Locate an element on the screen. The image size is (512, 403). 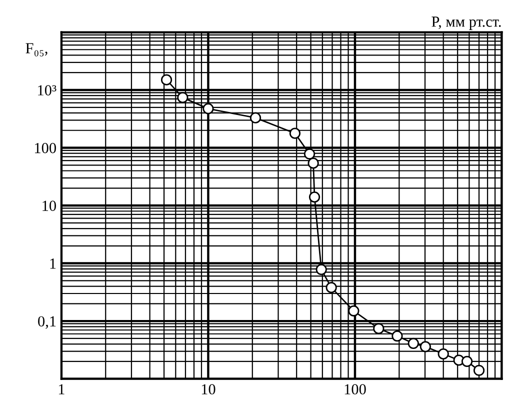
y-tick-label: 100 is located at coordinates (45, 148).